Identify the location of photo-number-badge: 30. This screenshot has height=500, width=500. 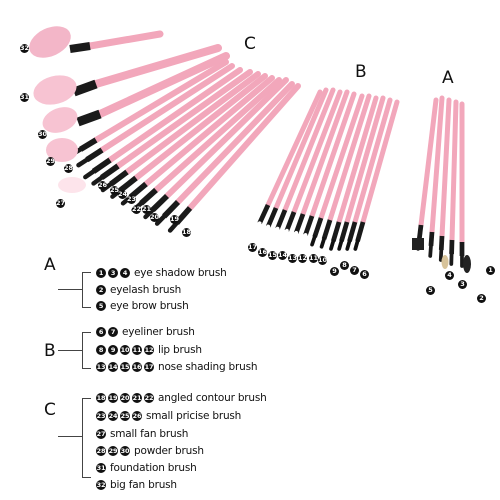
(43, 134).